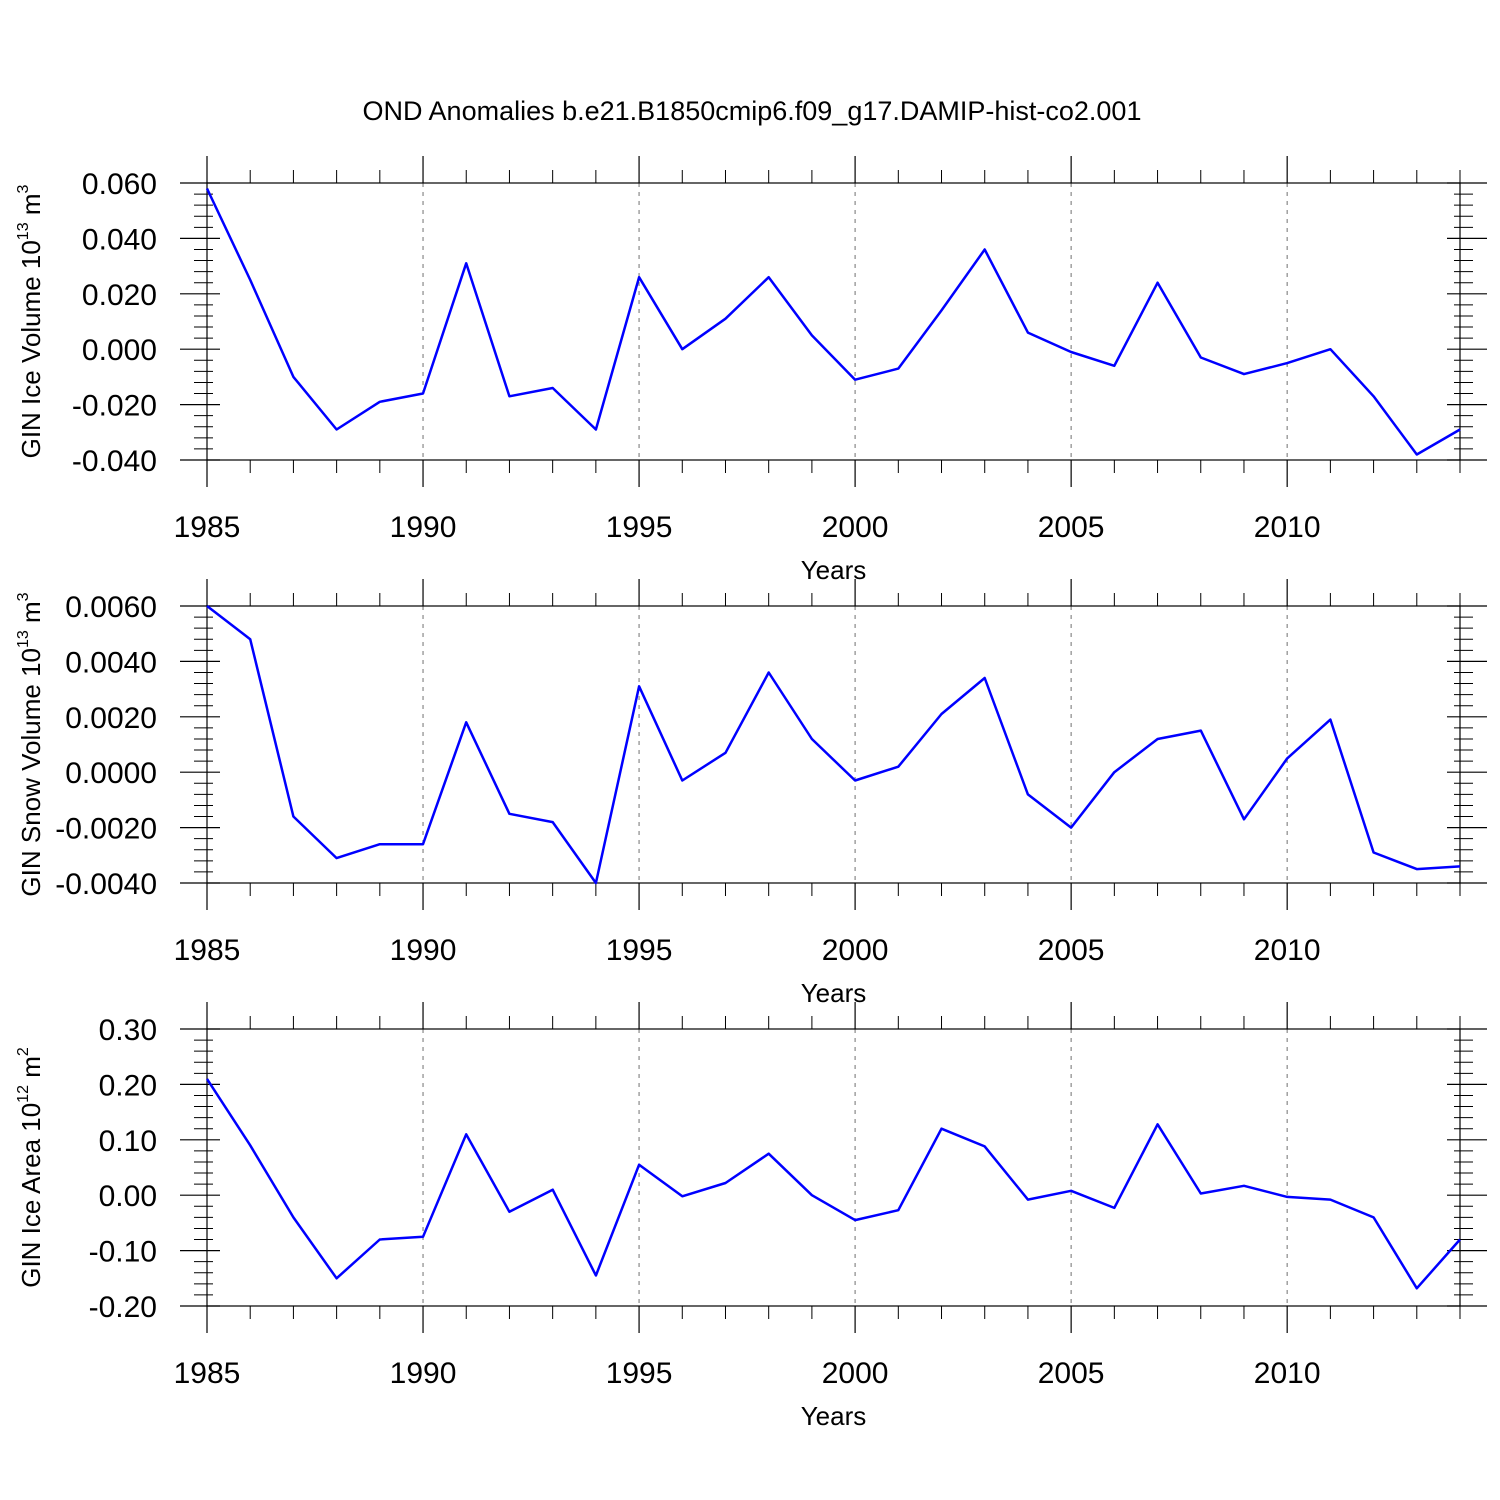 The height and width of the screenshot is (1500, 1500). I want to click on y-axis-title-part: 2, so click(23, 1051).